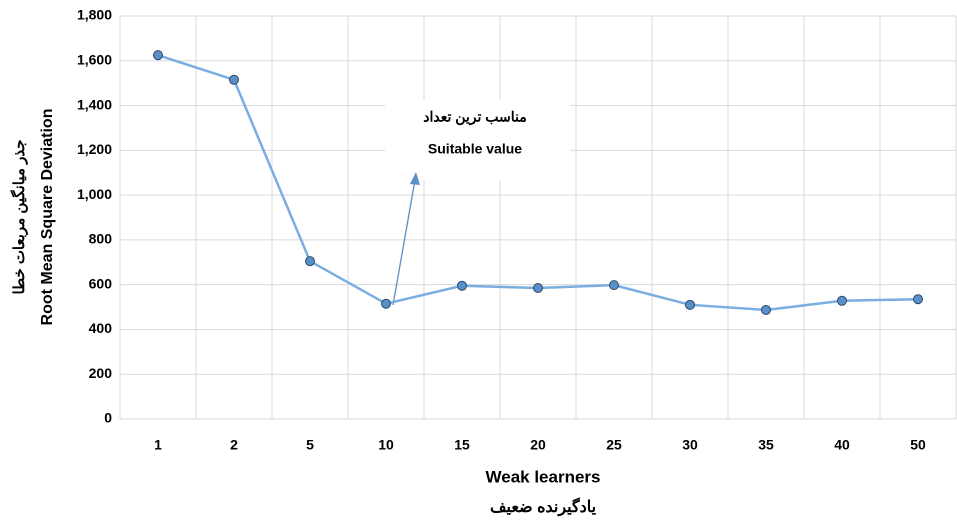  Describe the element at coordinates (404, 242) in the screenshot. I see `annotation-arrow` at that location.